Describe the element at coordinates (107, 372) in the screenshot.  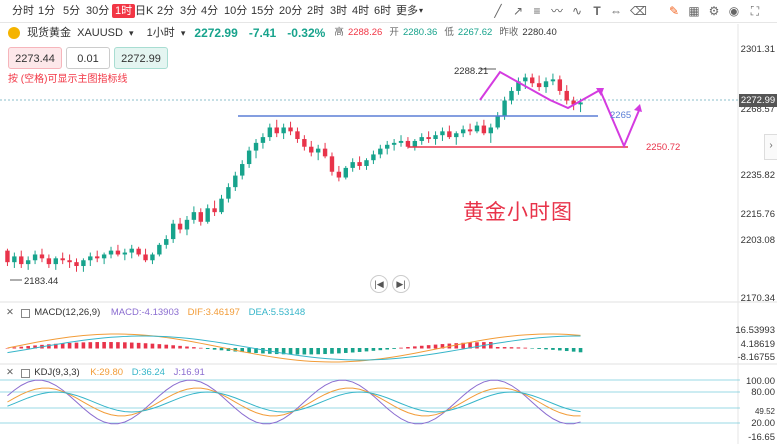
I see `k-value: K:29.80` at that location.